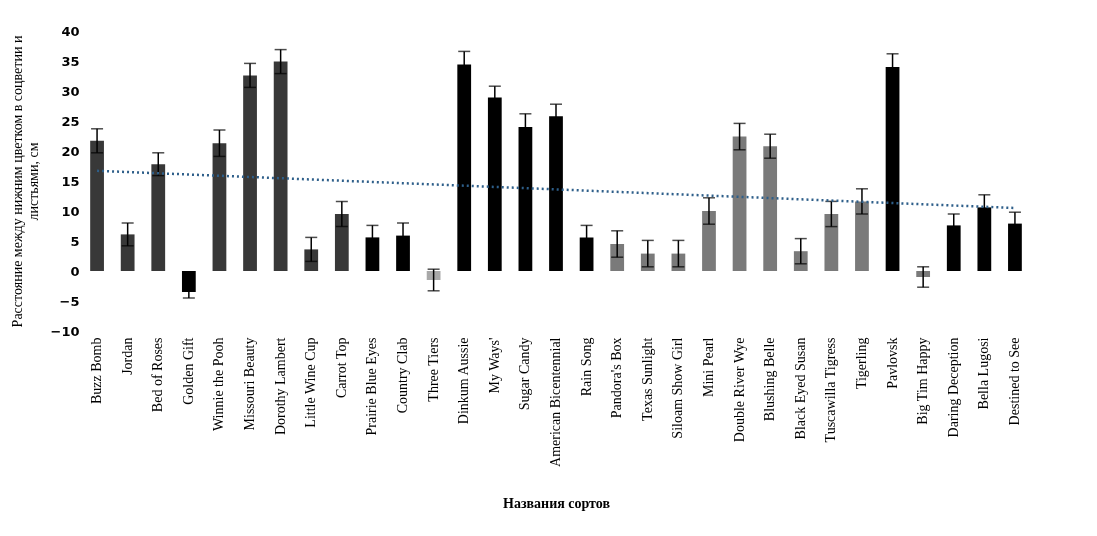 The height and width of the screenshot is (536, 1097). I want to click on y-tick-label: 10, so click(70, 211).